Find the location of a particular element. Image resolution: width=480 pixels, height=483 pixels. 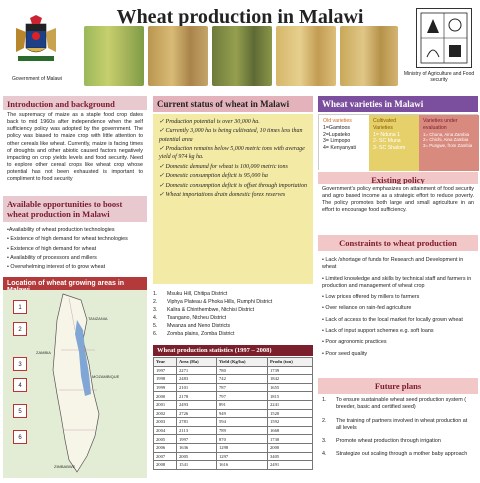

stats-cell: 2113 is located at coordinates (196, 430).